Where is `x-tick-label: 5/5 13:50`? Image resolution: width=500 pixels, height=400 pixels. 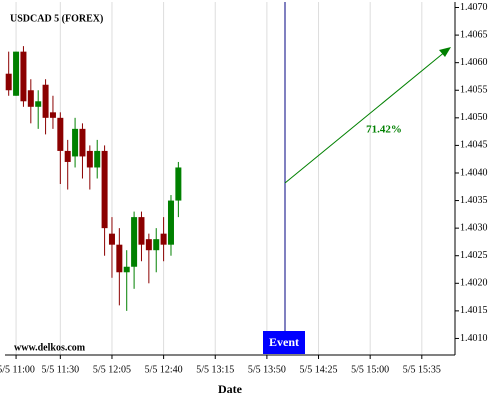
x-tick-label: 5/5 13:50 is located at coordinates (267, 369).